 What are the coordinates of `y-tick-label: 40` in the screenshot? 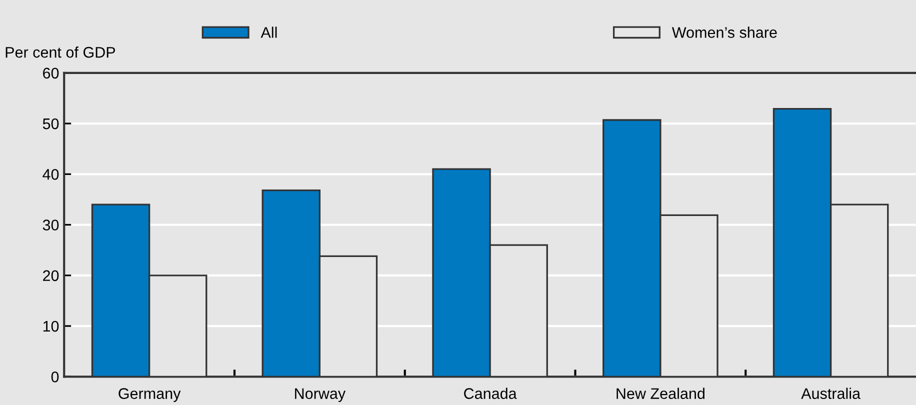 It's located at (50, 174).